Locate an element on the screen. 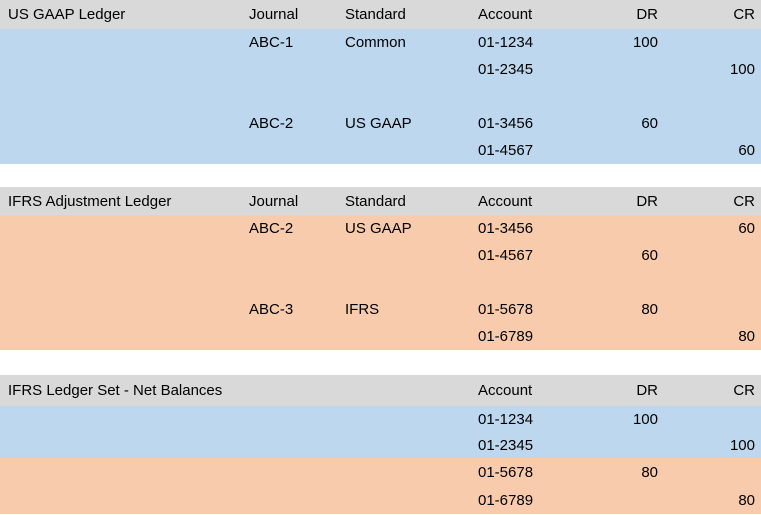  account-cell: 01-1234 is located at coordinates (506, 419).